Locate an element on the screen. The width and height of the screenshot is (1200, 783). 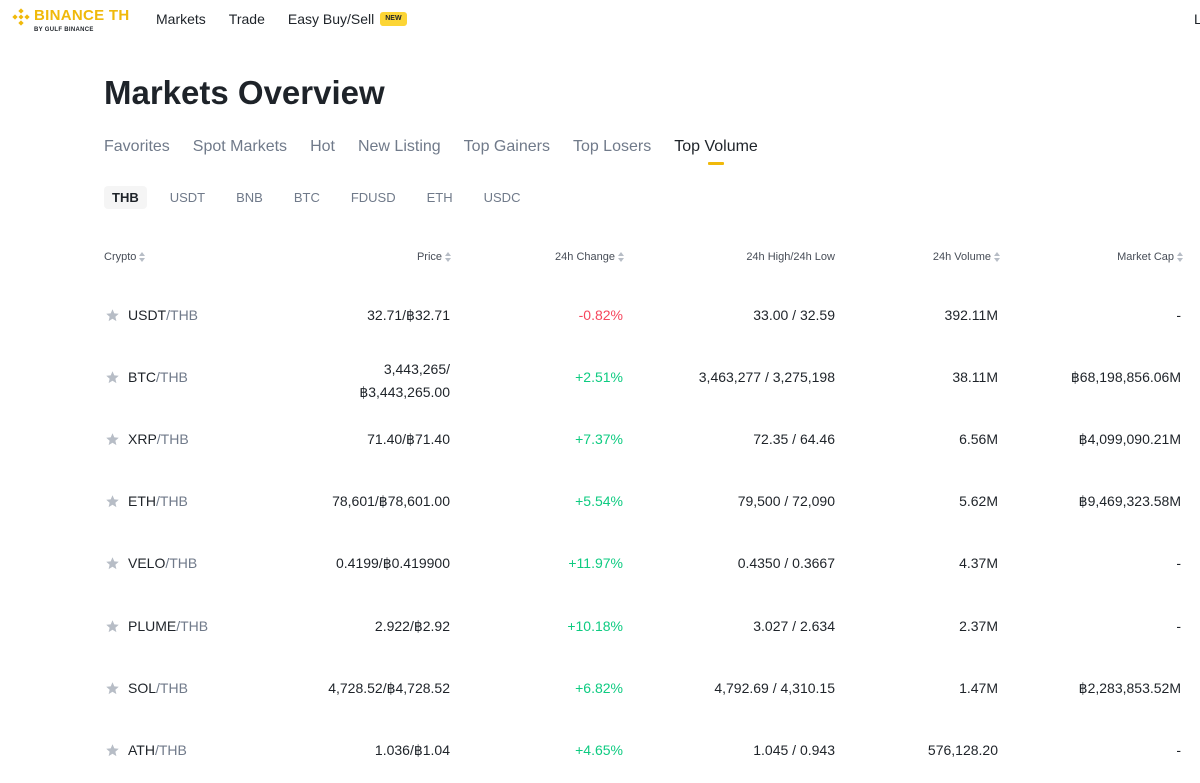
pair-cell: USDT/THB is located at coordinates (151, 315).